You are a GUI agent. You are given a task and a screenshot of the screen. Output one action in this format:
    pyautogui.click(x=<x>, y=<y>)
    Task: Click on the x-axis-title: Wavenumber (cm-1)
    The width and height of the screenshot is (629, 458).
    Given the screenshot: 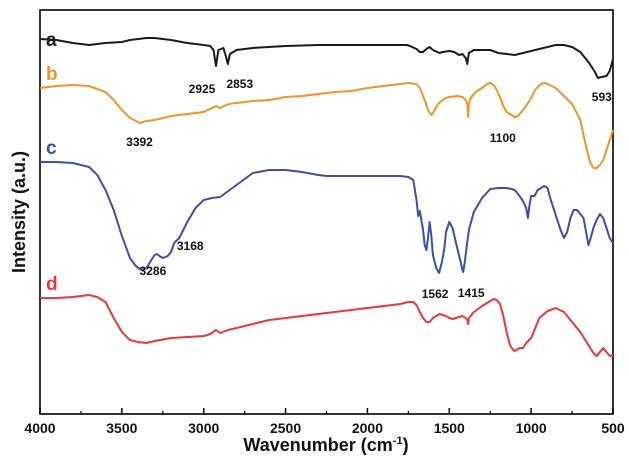 What is the action you would take?
    pyautogui.click(x=325, y=445)
    